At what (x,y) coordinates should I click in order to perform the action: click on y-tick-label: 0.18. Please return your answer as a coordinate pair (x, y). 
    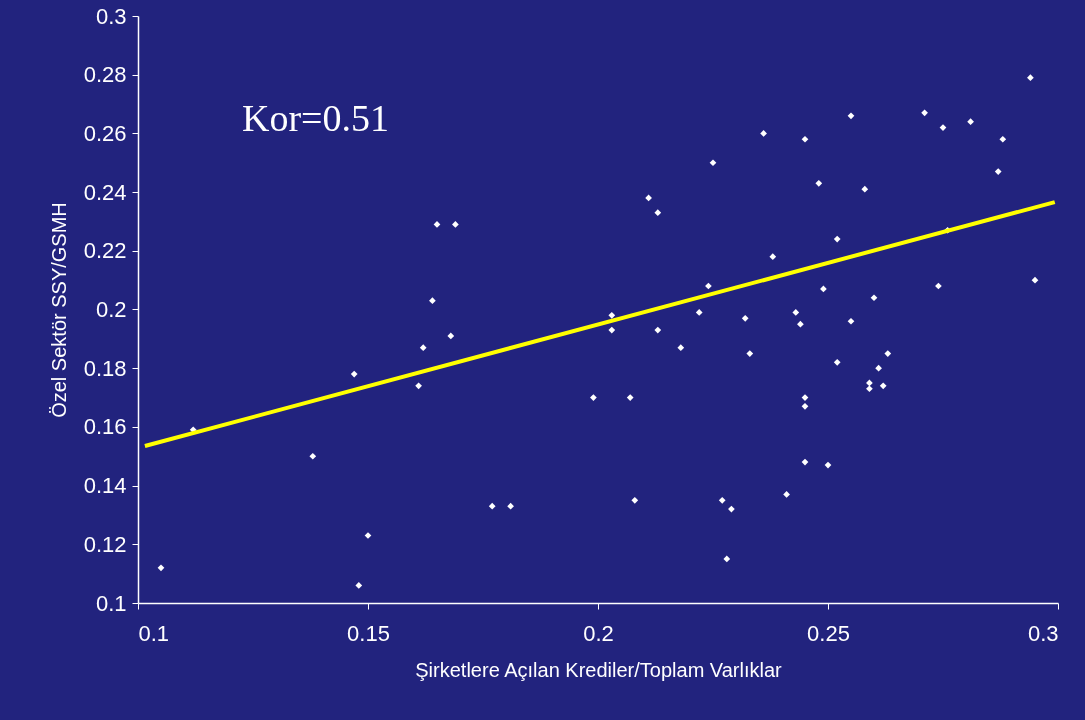
    Looking at the image, I should click on (105, 368).